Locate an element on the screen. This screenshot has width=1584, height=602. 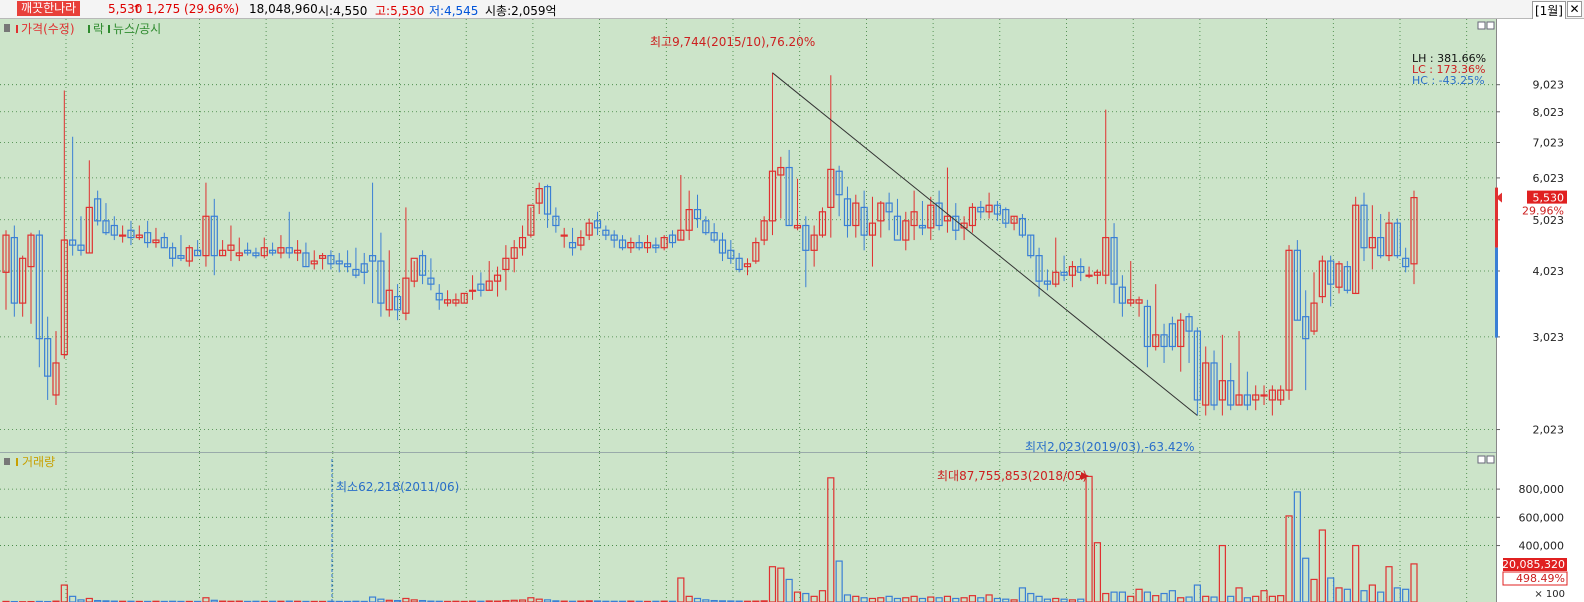
legend-marker is located at coordinates (89, 29).